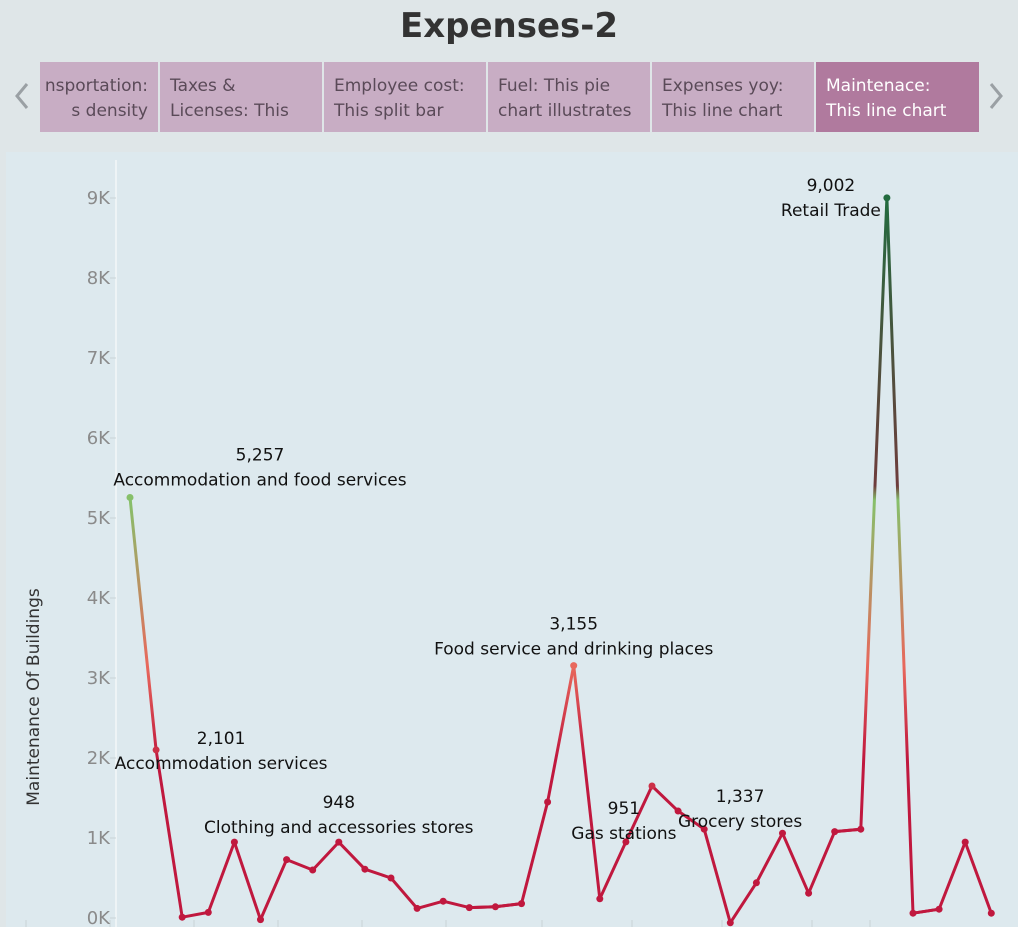  What do you see at coordinates (260, 455) in the screenshot?
I see `data-label-value: 5,257` at bounding box center [260, 455].